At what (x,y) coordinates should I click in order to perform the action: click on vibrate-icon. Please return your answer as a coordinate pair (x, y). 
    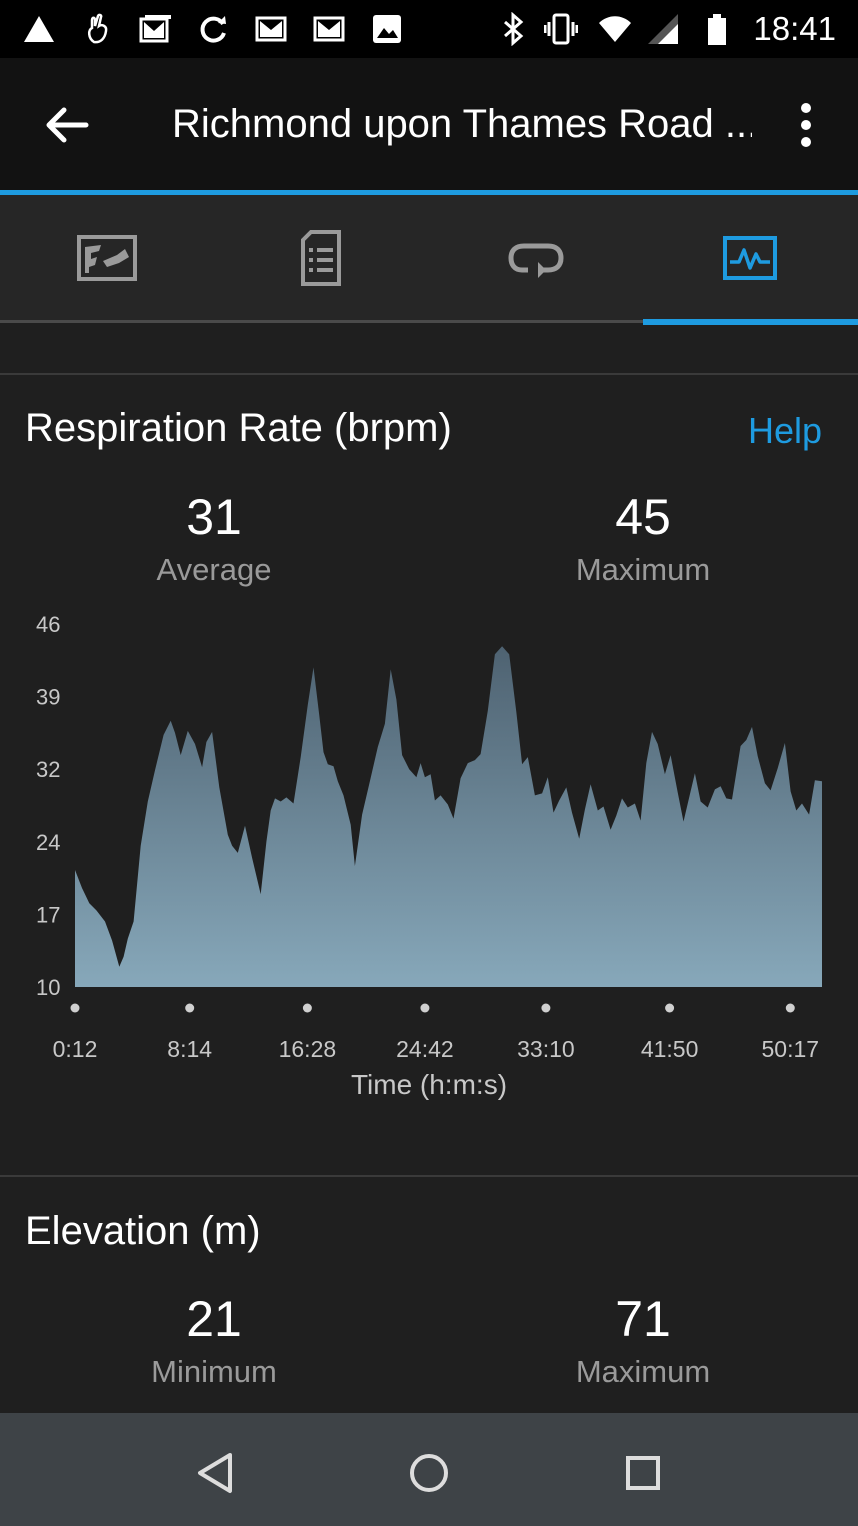
    Looking at the image, I should click on (561, 29).